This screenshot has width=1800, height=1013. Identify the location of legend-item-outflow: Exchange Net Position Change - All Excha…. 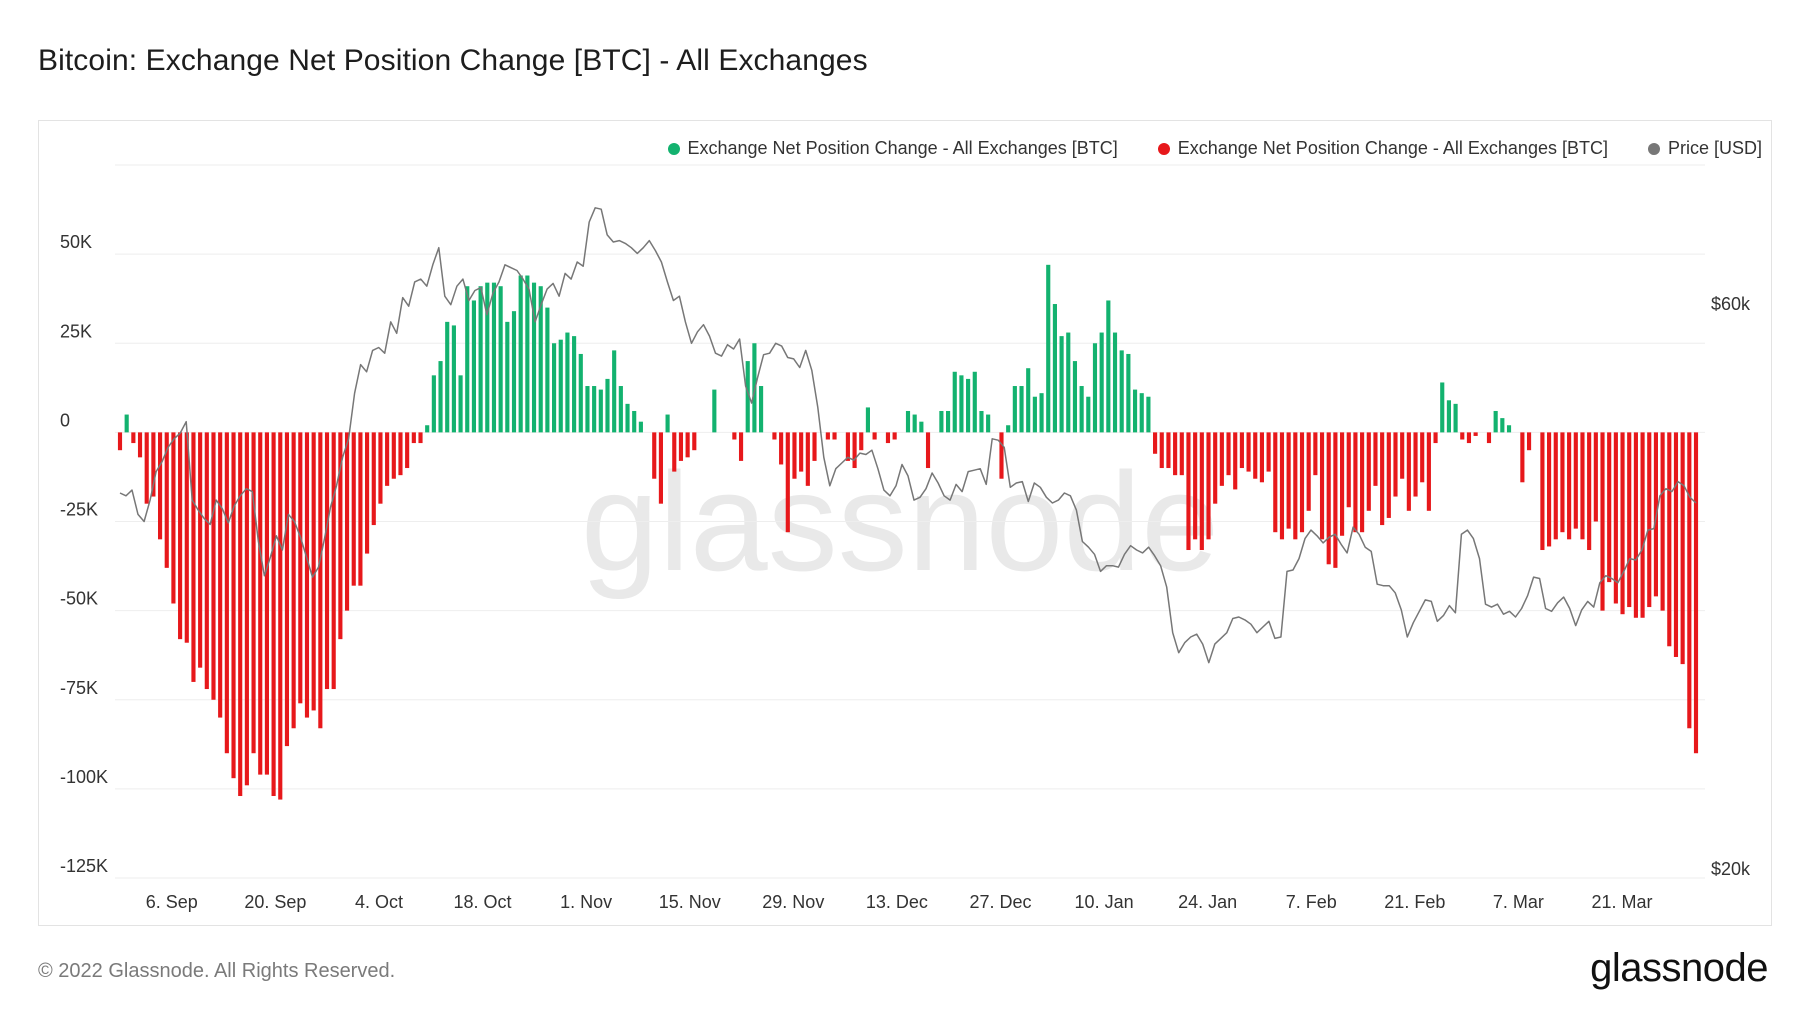
(1382, 148).